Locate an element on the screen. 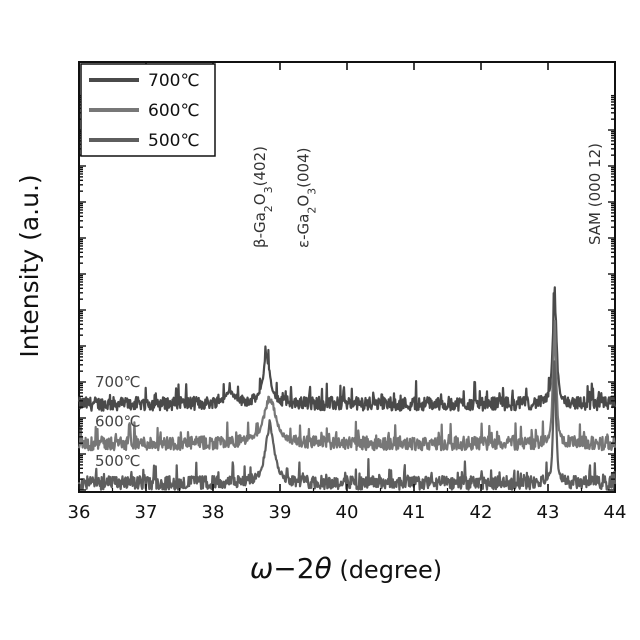 This screenshot has height=640, width=640. peak-annotations: β-Ga2O3(402) ε-Ga2O3(004) SAM (000 12) is located at coordinates (427, 195).